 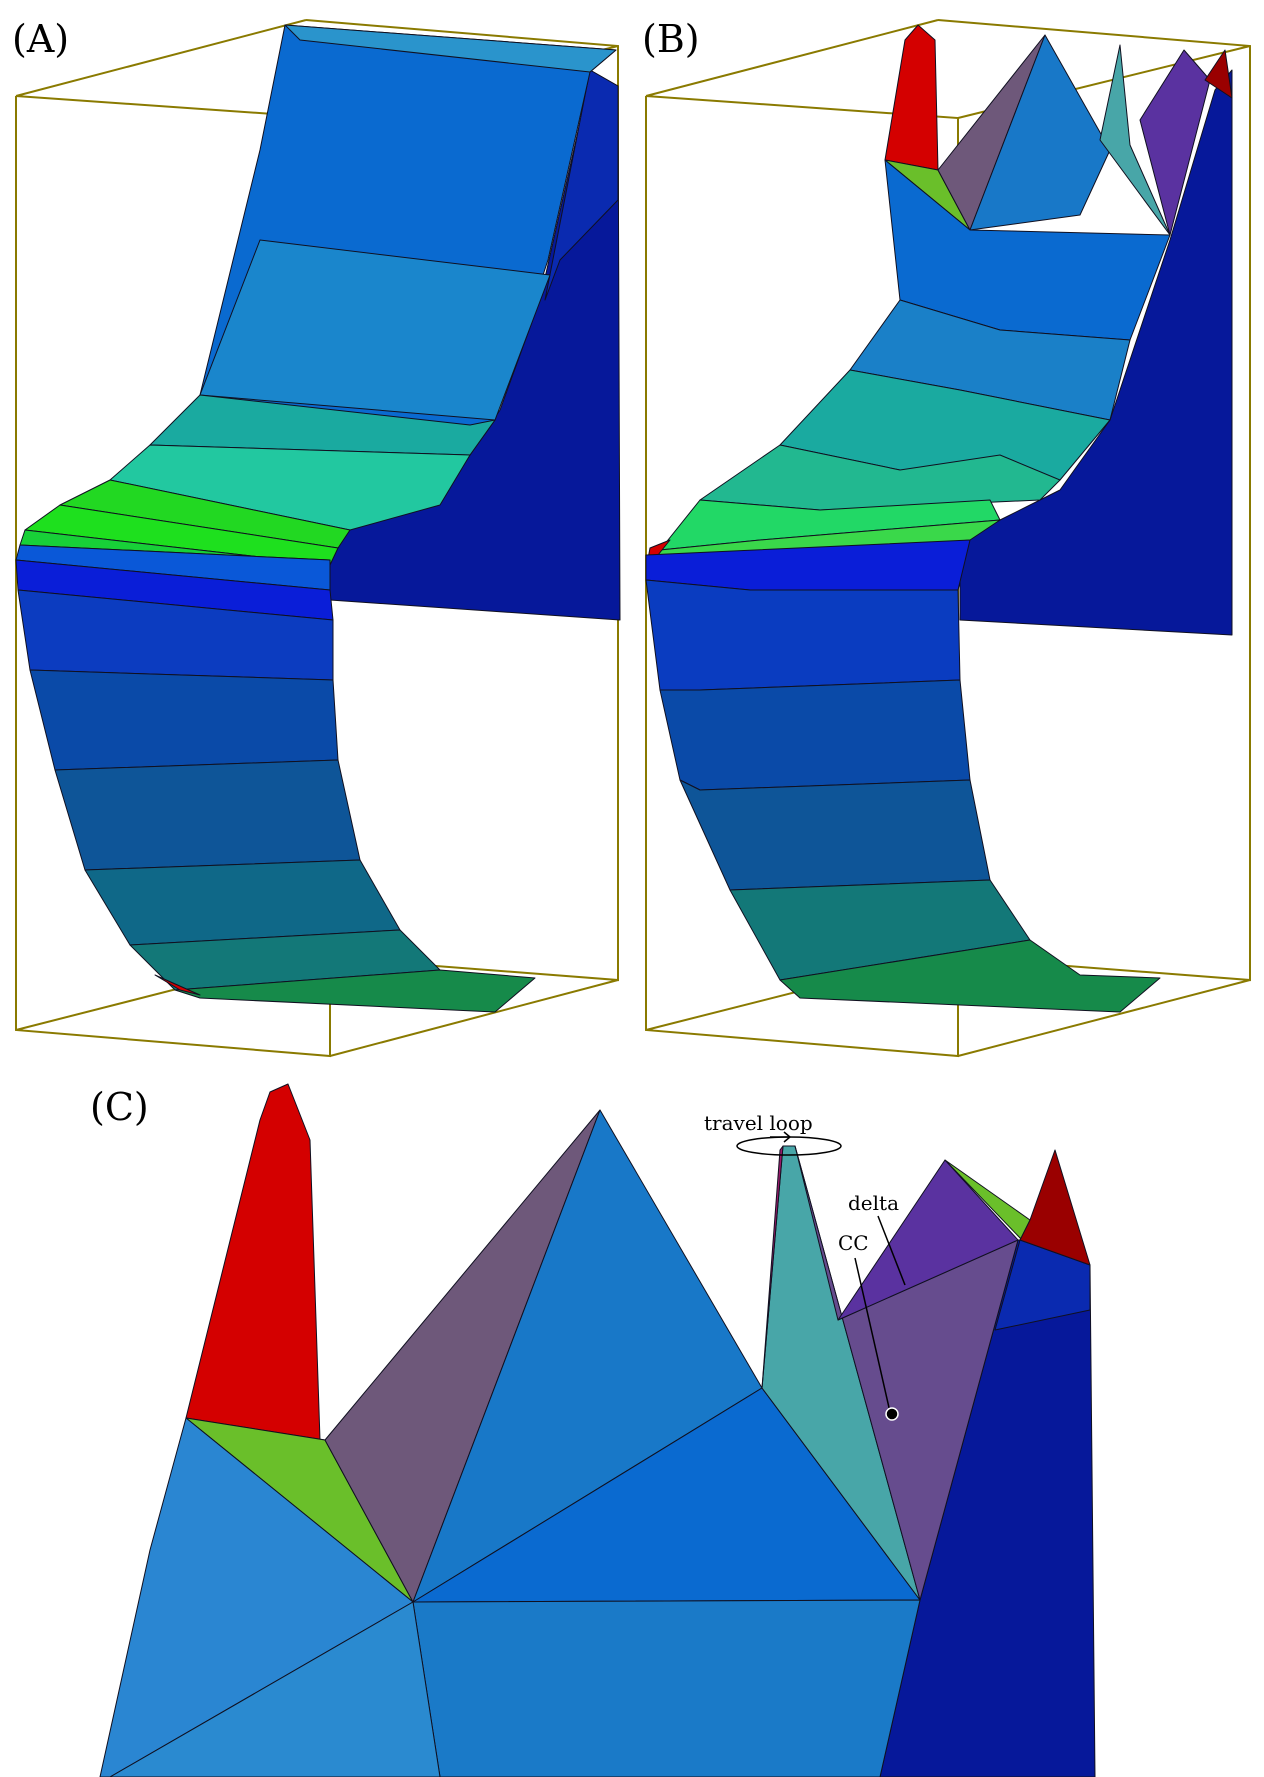 I want to click on travel-loop-arrow-icon, so click(x=781, y=1137).